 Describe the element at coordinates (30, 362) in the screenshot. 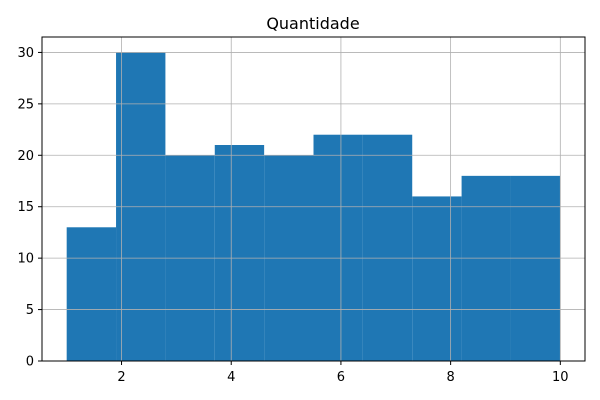

I see `y-tick-label: 0` at that location.